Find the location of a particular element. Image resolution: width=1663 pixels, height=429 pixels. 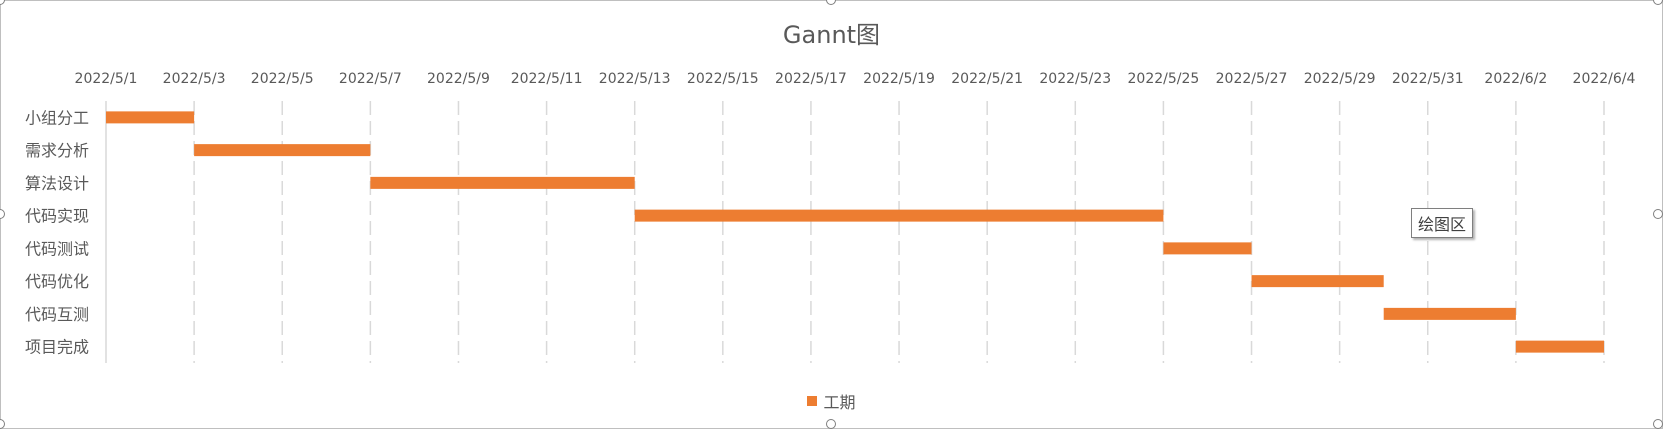

legend-swatch is located at coordinates (812, 401).